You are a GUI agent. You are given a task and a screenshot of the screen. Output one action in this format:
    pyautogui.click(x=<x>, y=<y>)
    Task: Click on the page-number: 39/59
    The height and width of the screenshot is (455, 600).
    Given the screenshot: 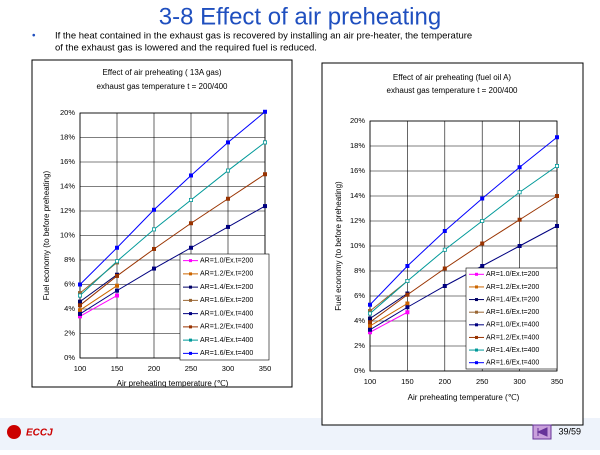 What is the action you would take?
    pyautogui.click(x=569, y=431)
    